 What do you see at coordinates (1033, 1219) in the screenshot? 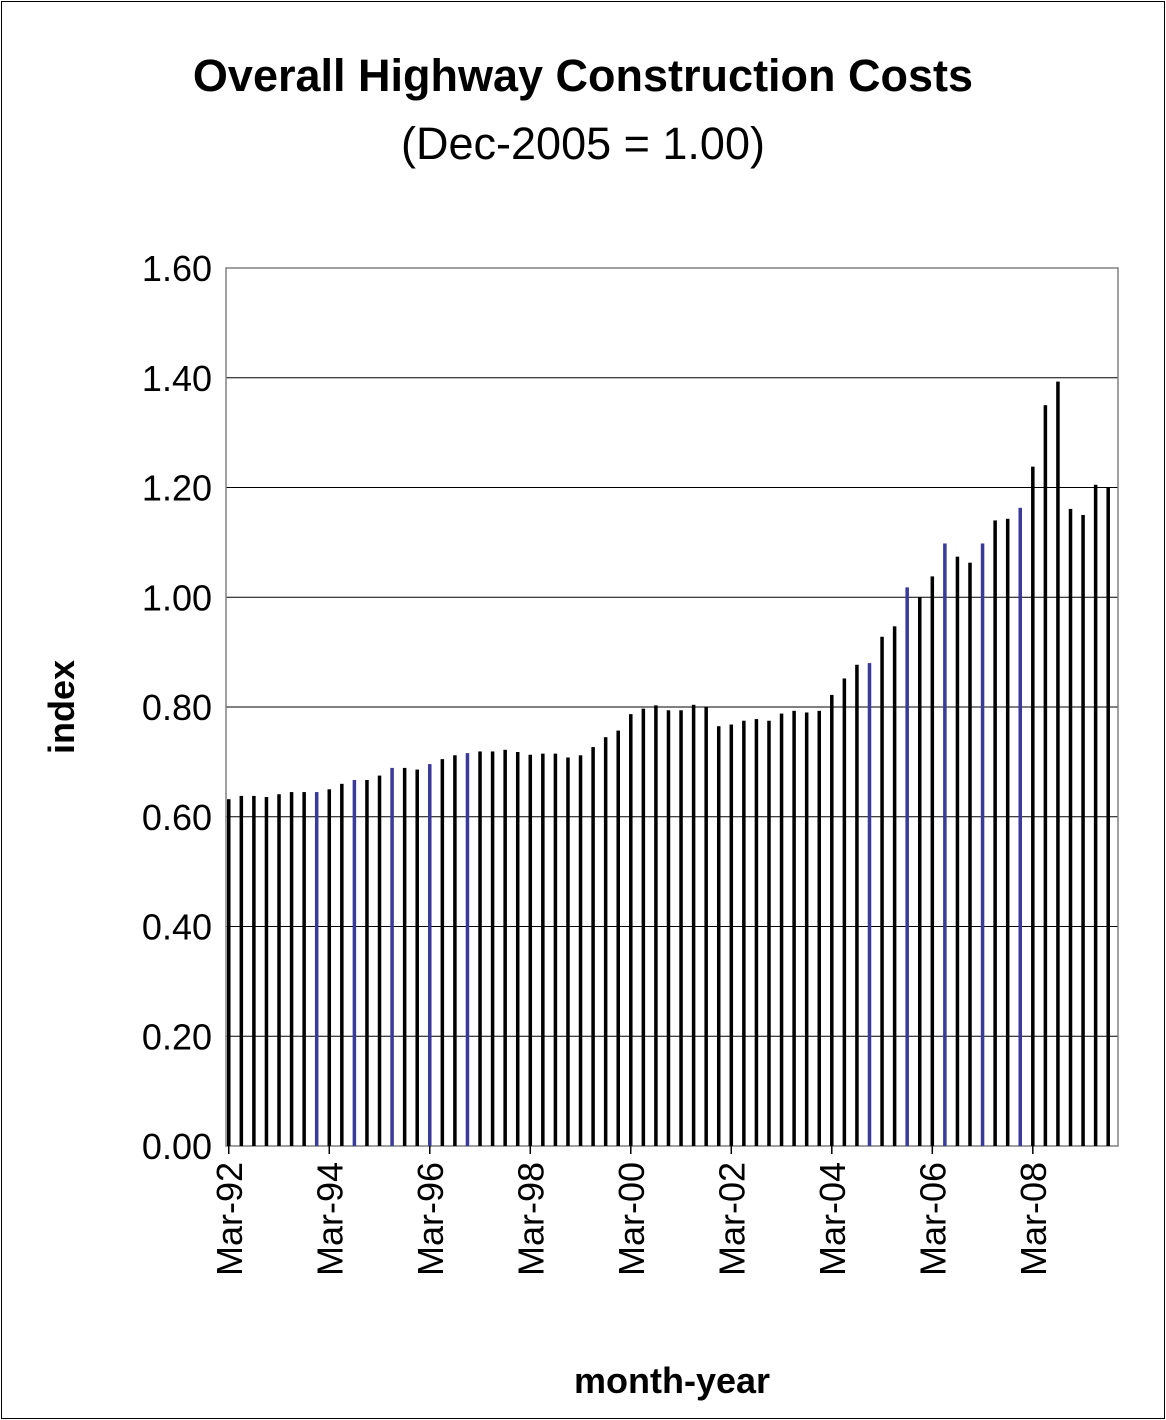
I see `x-tick-label: Mar-08` at bounding box center [1033, 1219].